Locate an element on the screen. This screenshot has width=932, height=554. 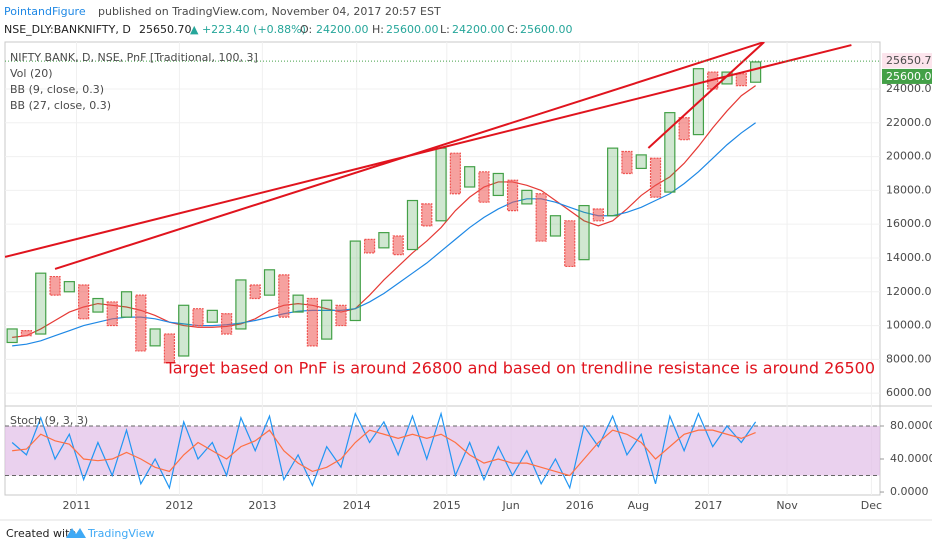
close: 25600.00 is located at coordinates (546, 29).